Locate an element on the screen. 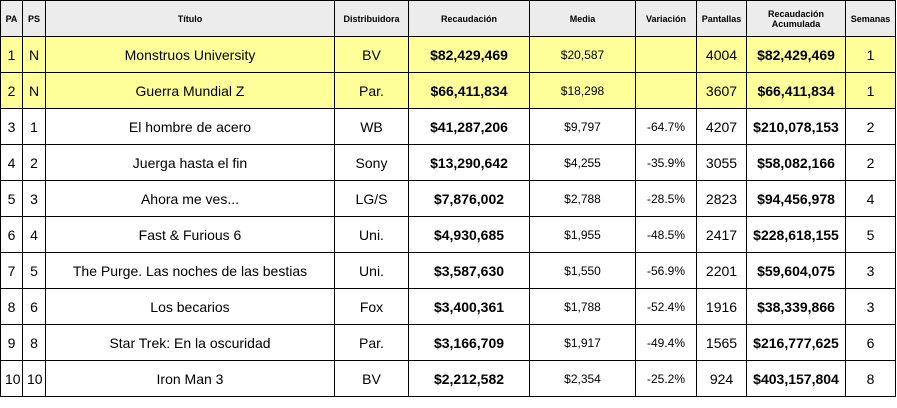 This screenshot has width=897, height=408. cell-pa: 4 is located at coordinates (11, 162).